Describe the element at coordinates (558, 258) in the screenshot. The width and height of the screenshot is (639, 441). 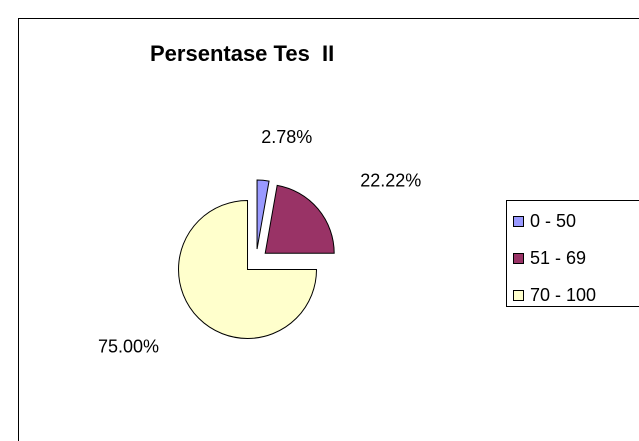
I see `legend-label: 51 - 69` at that location.